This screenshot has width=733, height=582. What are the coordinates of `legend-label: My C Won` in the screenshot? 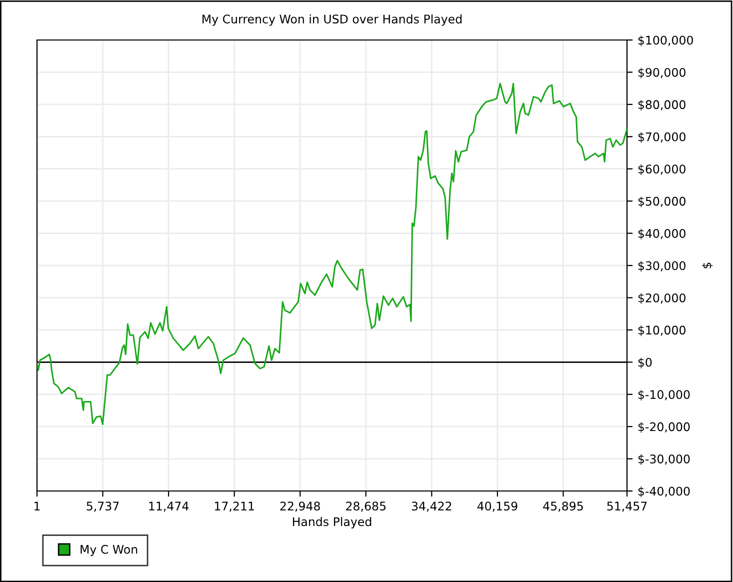 It's located at (109, 550).